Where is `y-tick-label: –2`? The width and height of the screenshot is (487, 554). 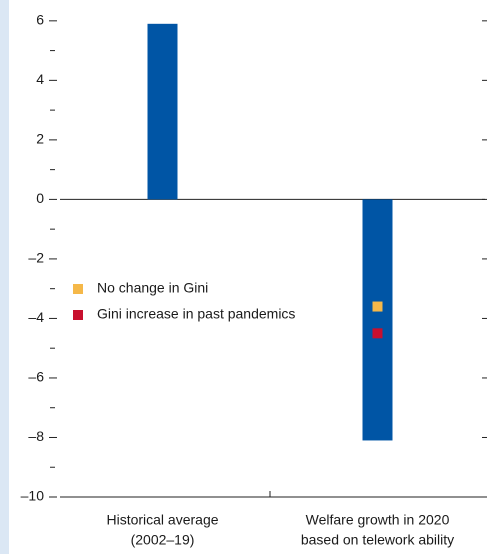 y-tick-label: –2 is located at coordinates (36, 258).